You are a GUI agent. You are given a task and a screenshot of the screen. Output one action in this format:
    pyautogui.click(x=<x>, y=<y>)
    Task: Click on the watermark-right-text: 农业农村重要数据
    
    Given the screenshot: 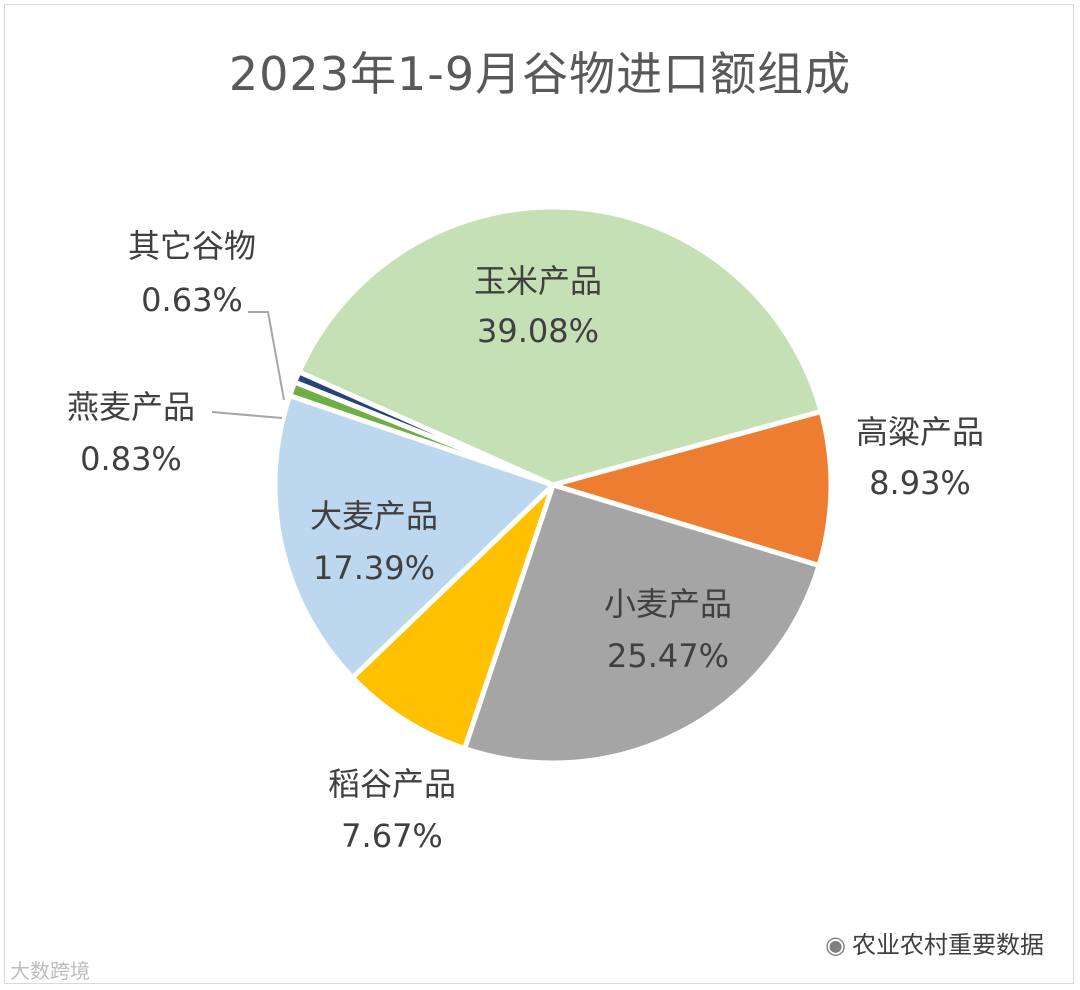 What is the action you would take?
    pyautogui.click(x=948, y=945)
    